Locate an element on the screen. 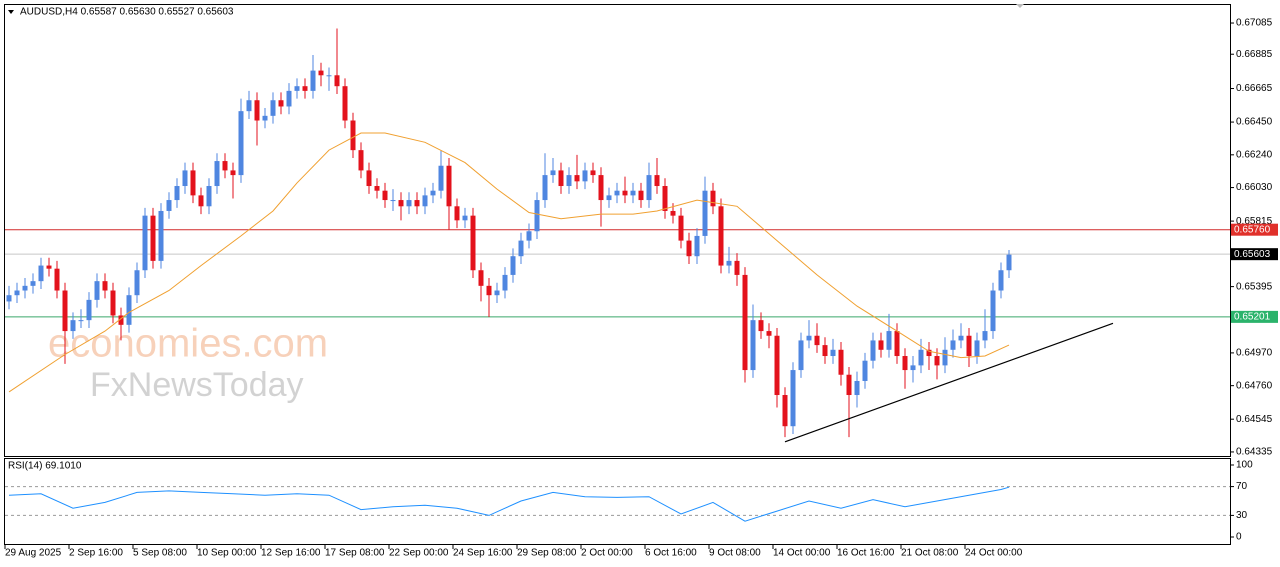 The image size is (1280, 567). x-tick-label: 10 Sep 00:00 is located at coordinates (227, 553).